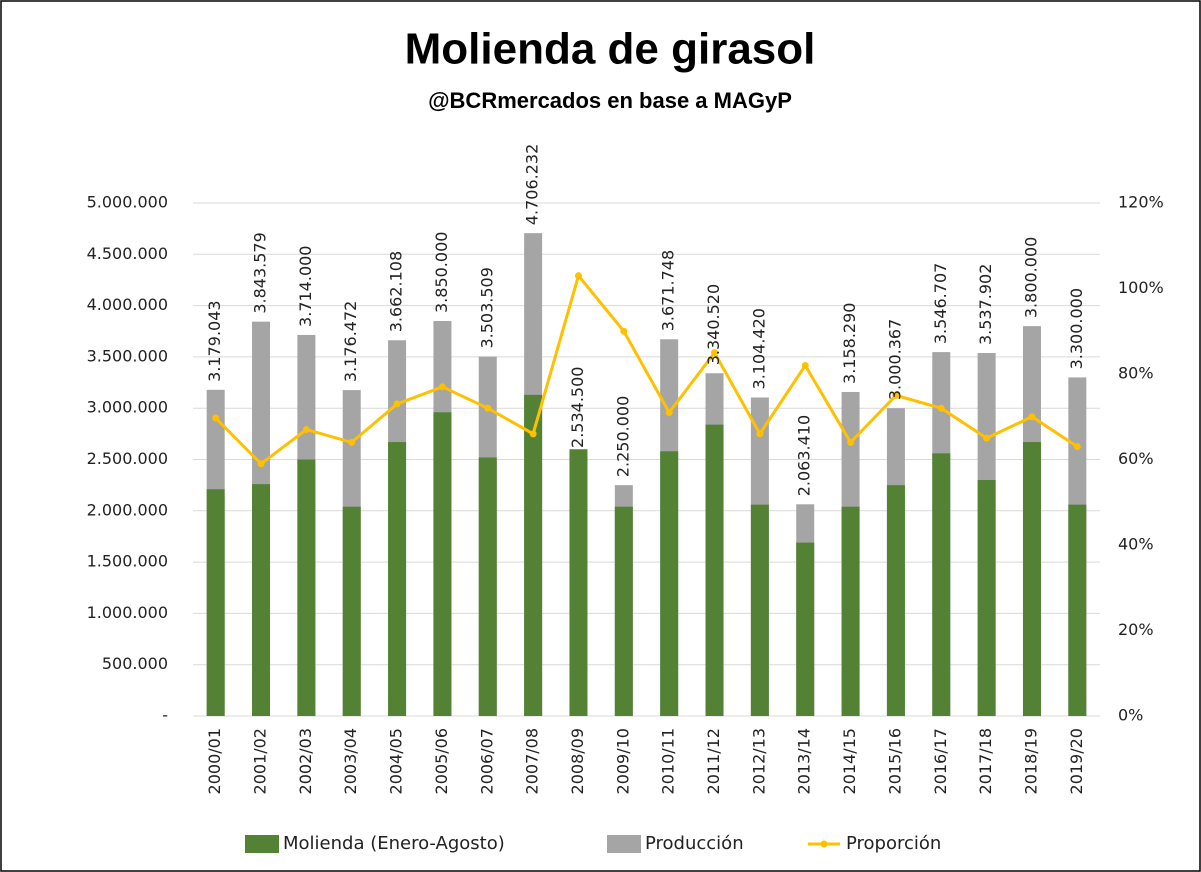 The image size is (1201, 872). I want to click on data-label: 2.534.500, so click(577, 407).